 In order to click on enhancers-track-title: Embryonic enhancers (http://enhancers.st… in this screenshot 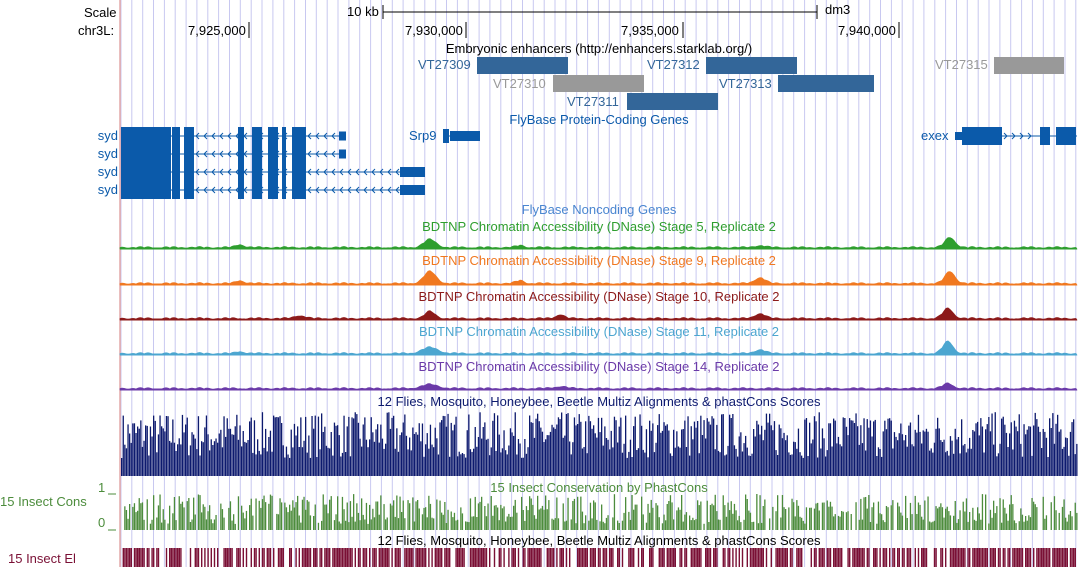, I will do `click(599, 48)`.